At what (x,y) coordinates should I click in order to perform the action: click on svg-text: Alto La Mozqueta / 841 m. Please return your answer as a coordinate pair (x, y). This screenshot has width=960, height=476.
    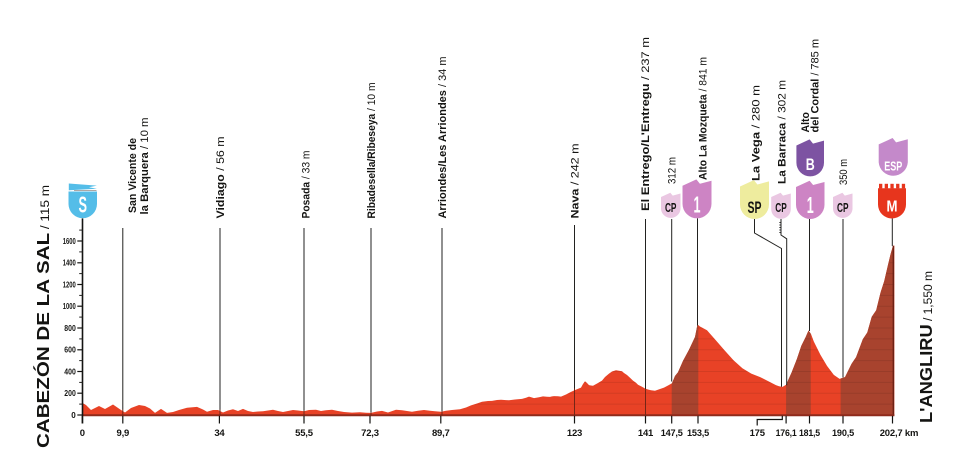
    Looking at the image, I should click on (704, 118).